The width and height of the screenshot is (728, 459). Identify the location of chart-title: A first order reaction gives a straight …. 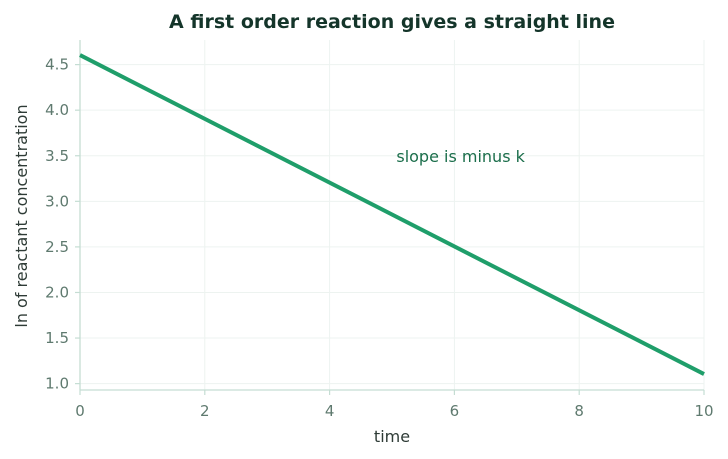
(392, 22).